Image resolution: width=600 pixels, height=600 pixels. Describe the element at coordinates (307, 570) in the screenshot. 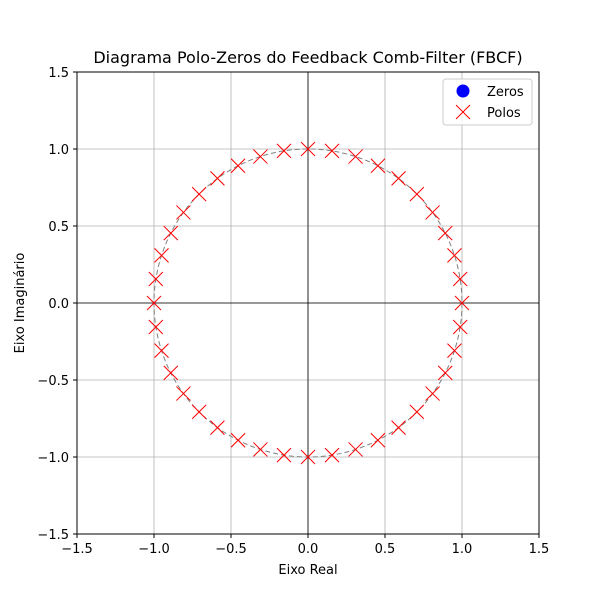

I see `x-axis-label: Eixo Real` at that location.